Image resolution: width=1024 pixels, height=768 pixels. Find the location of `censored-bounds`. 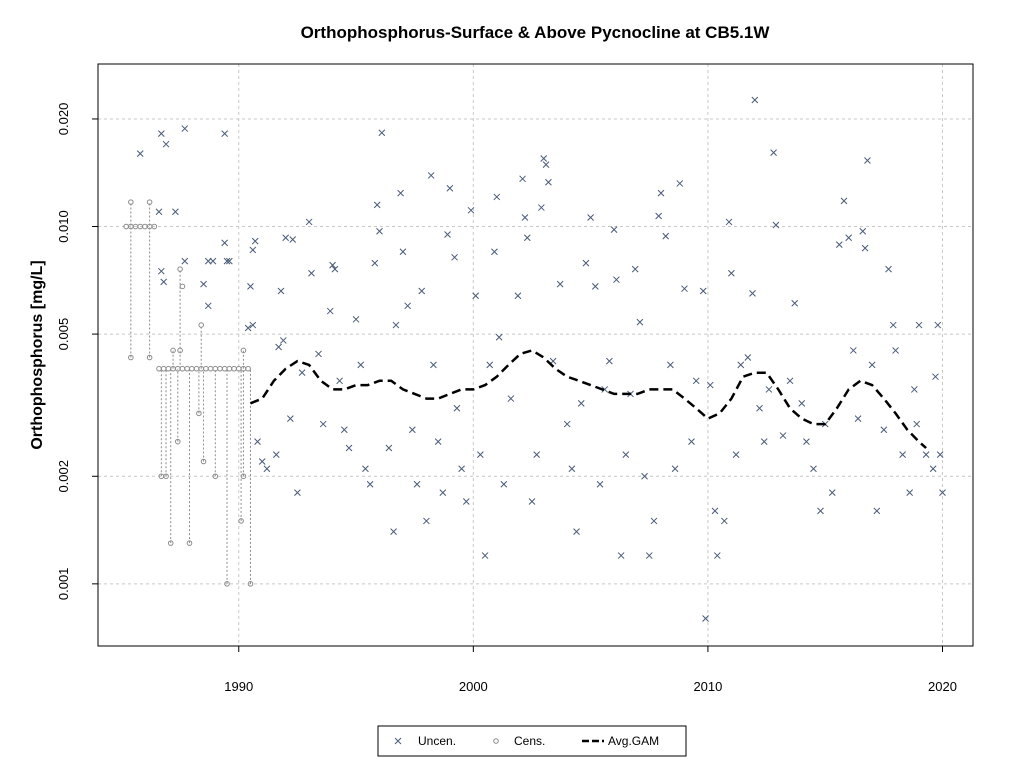

censored-bounds is located at coordinates (190, 393).